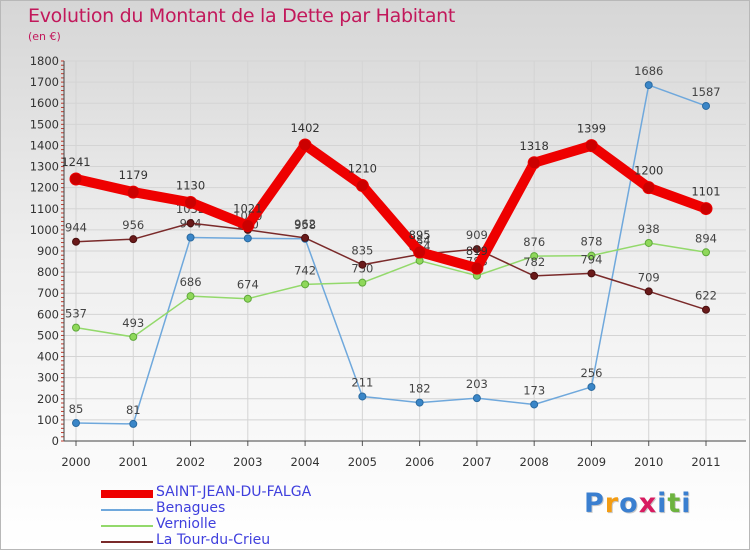 The width and height of the screenshot is (750, 550). Describe the element at coordinates (44, 188) in the screenshot. I see `y-tick-label: 1200` at that location.